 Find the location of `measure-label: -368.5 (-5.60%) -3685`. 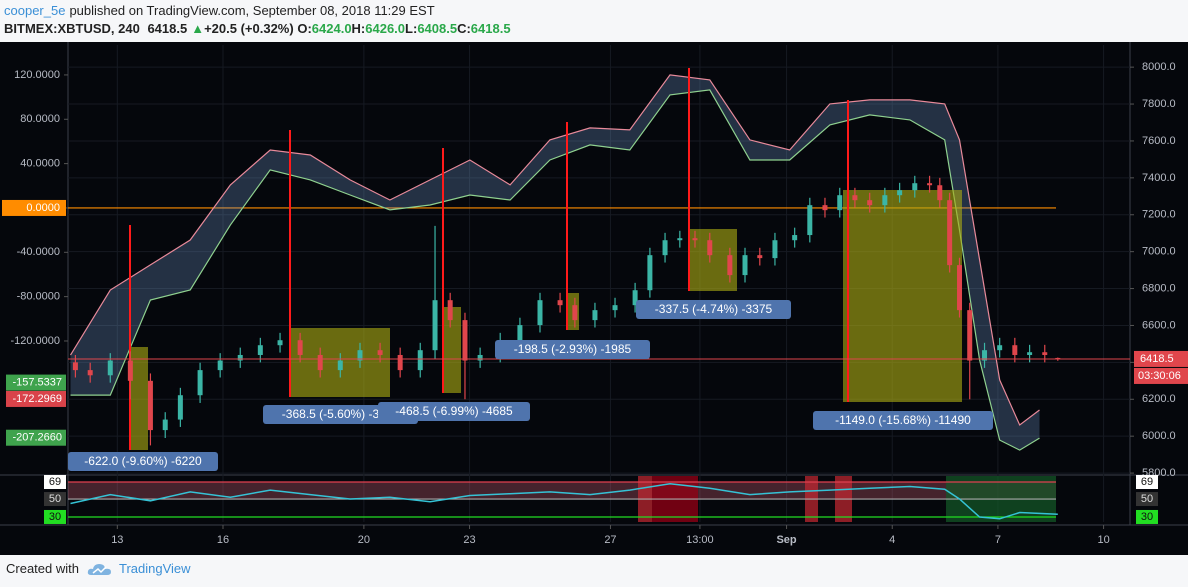

measure-label: -368.5 (-5.60%) -3685 is located at coordinates (341, 414).